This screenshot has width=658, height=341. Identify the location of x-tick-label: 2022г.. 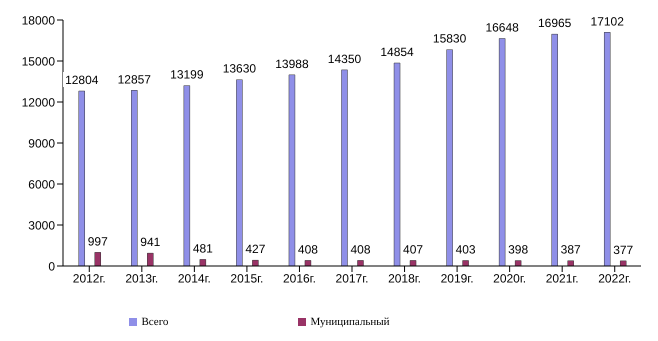
(615, 279).